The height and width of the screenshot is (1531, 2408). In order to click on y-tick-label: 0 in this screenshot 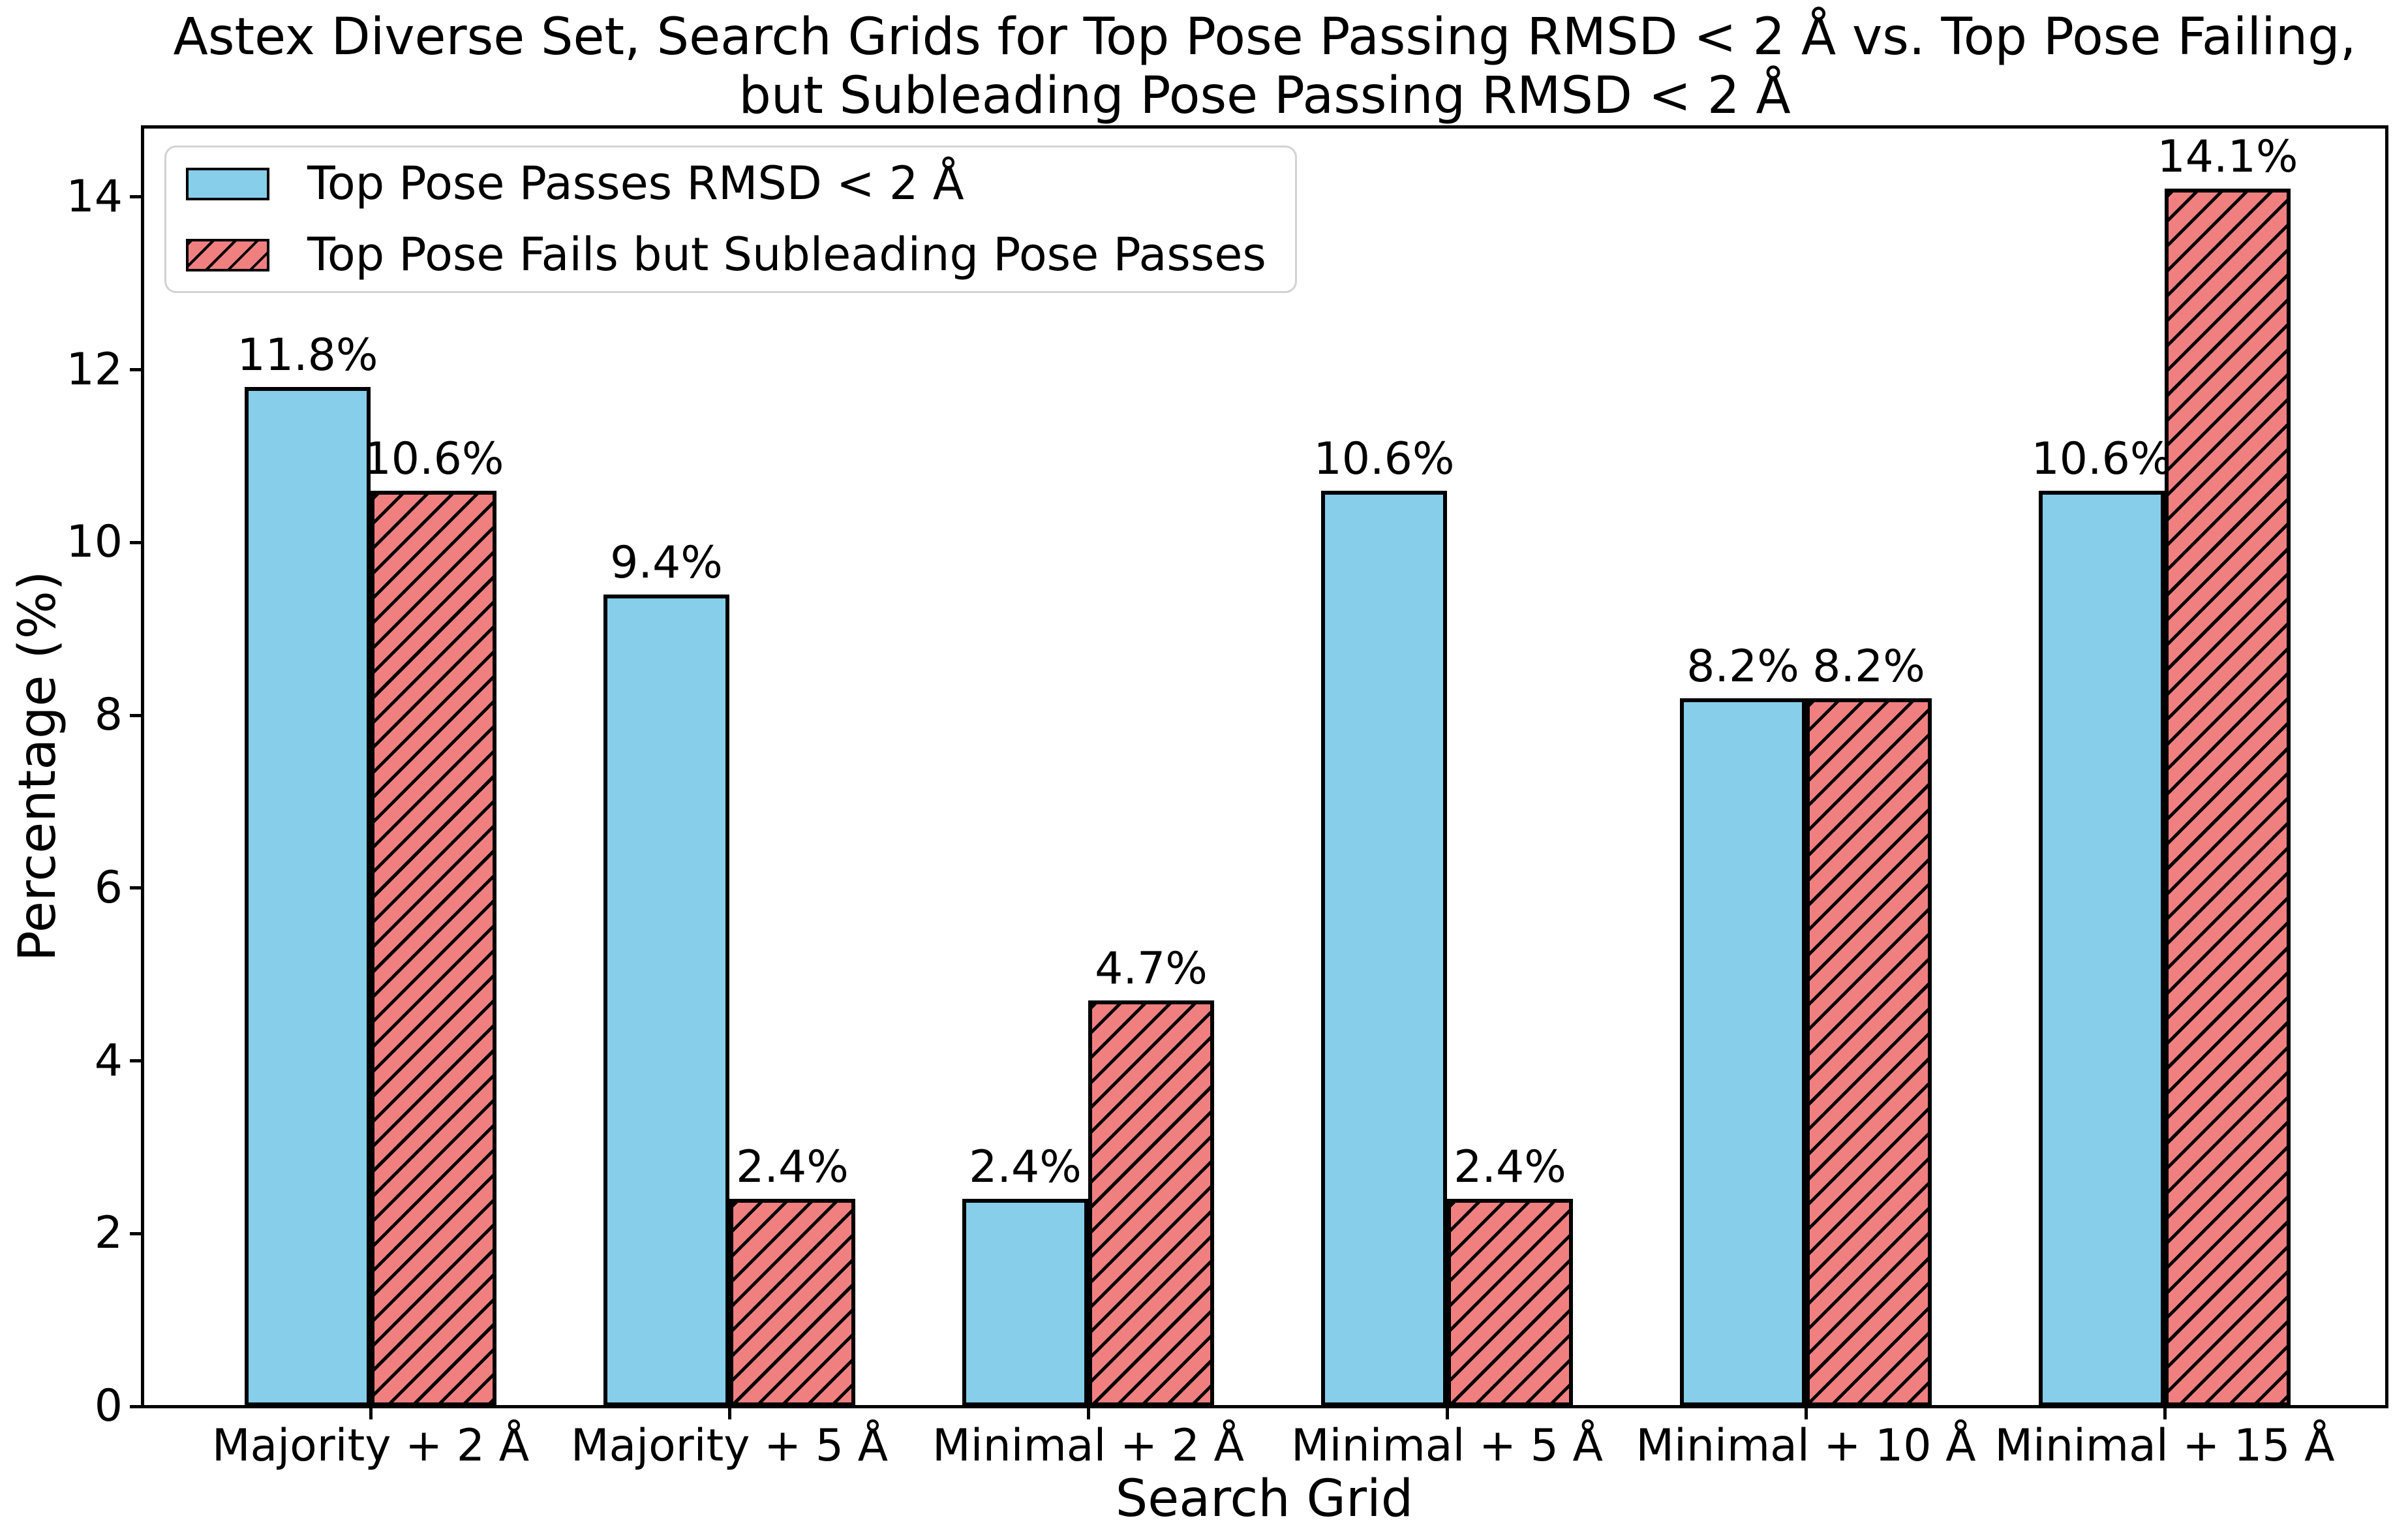, I will do `click(108, 1406)`.